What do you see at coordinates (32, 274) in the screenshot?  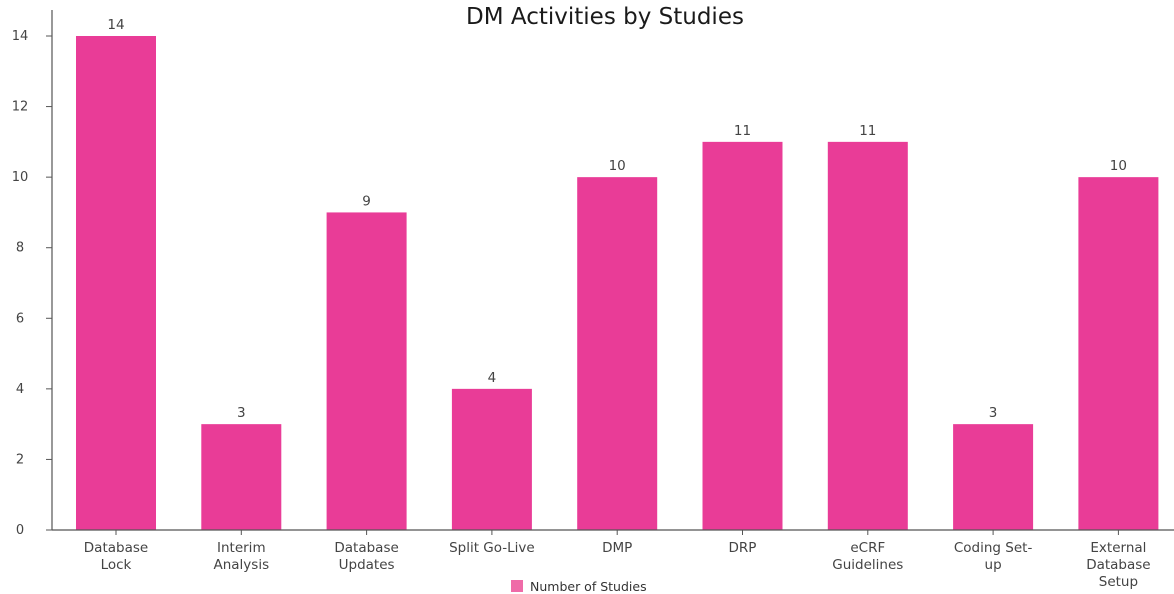 I see `y-axis: 0 2 4 6 8 10 12 14` at bounding box center [32, 274].